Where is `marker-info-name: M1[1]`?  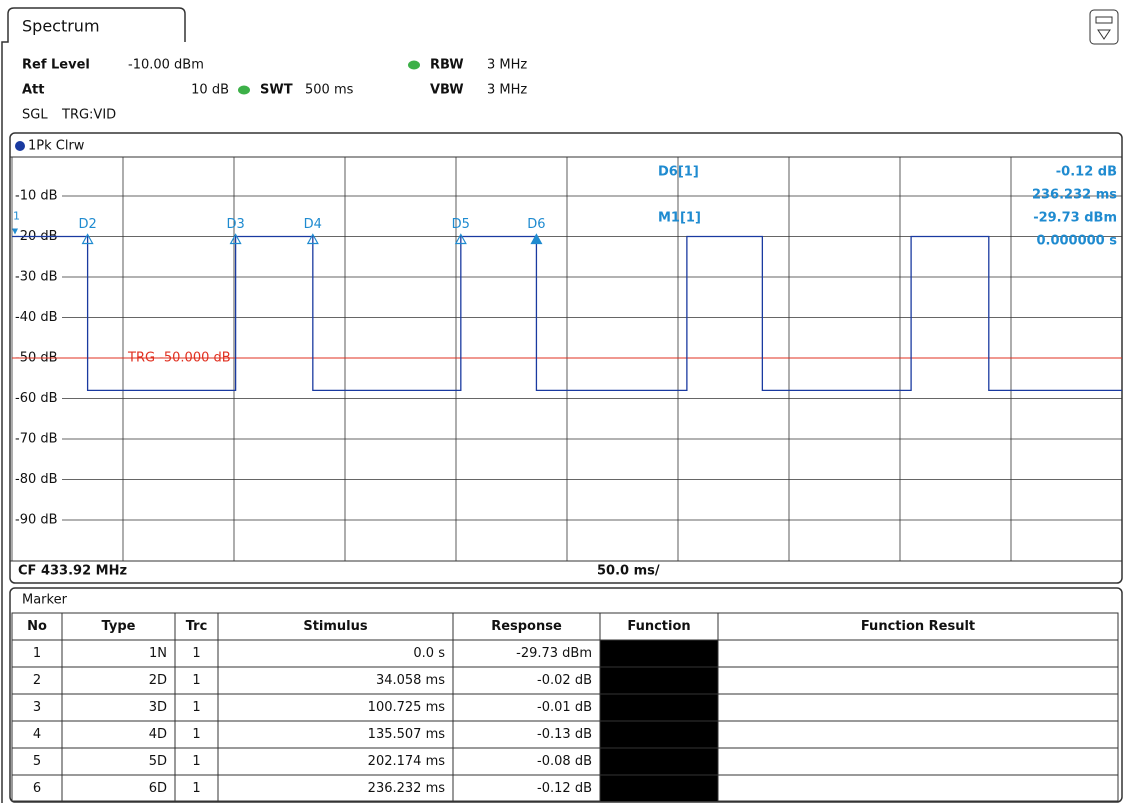
marker-info-name: M1[1] is located at coordinates (679, 218).